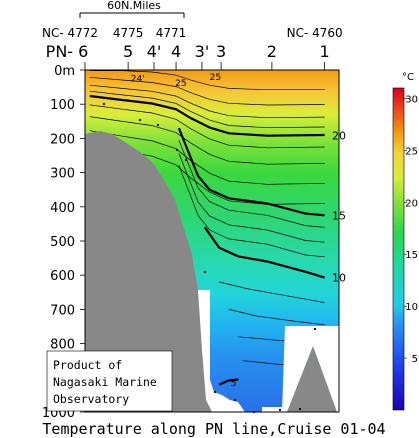 This screenshot has width=419, height=438. What do you see at coordinates (62, 345) in the screenshot?
I see `depth-tick-label: 800` at bounding box center [62, 345].